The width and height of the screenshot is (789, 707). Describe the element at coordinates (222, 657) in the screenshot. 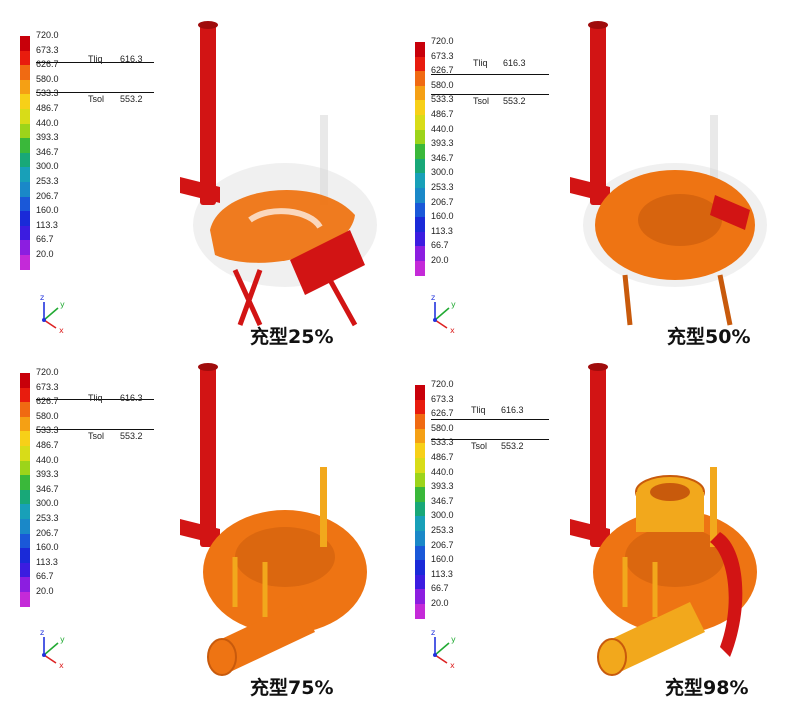

I see `outlet-opening` at that location.